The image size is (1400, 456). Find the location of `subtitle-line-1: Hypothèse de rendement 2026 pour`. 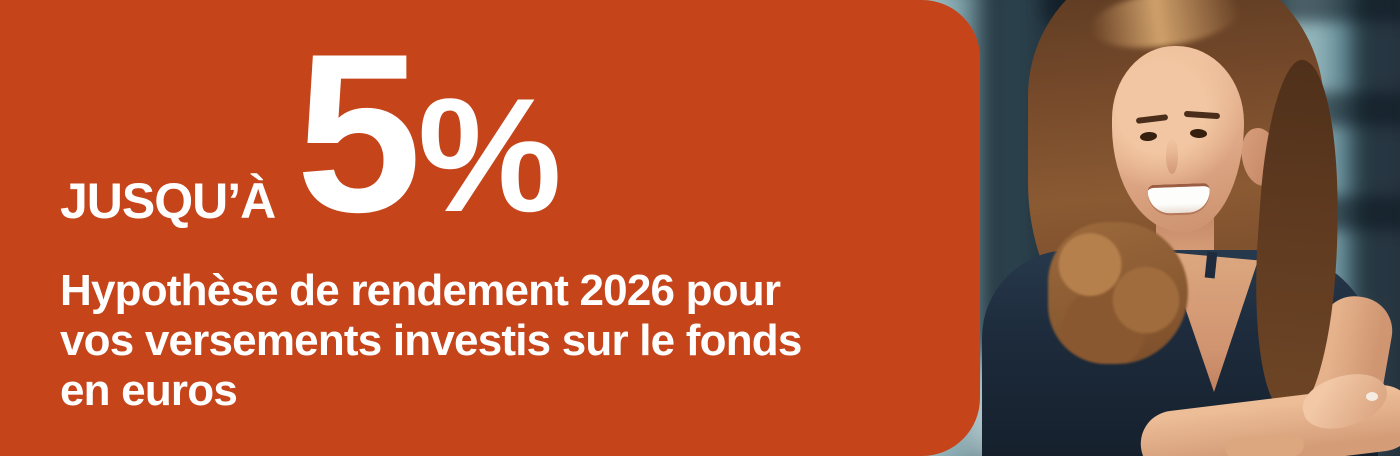

subtitle-line-1: Hypothèse de rendement 2026 pour is located at coordinates (420, 290).